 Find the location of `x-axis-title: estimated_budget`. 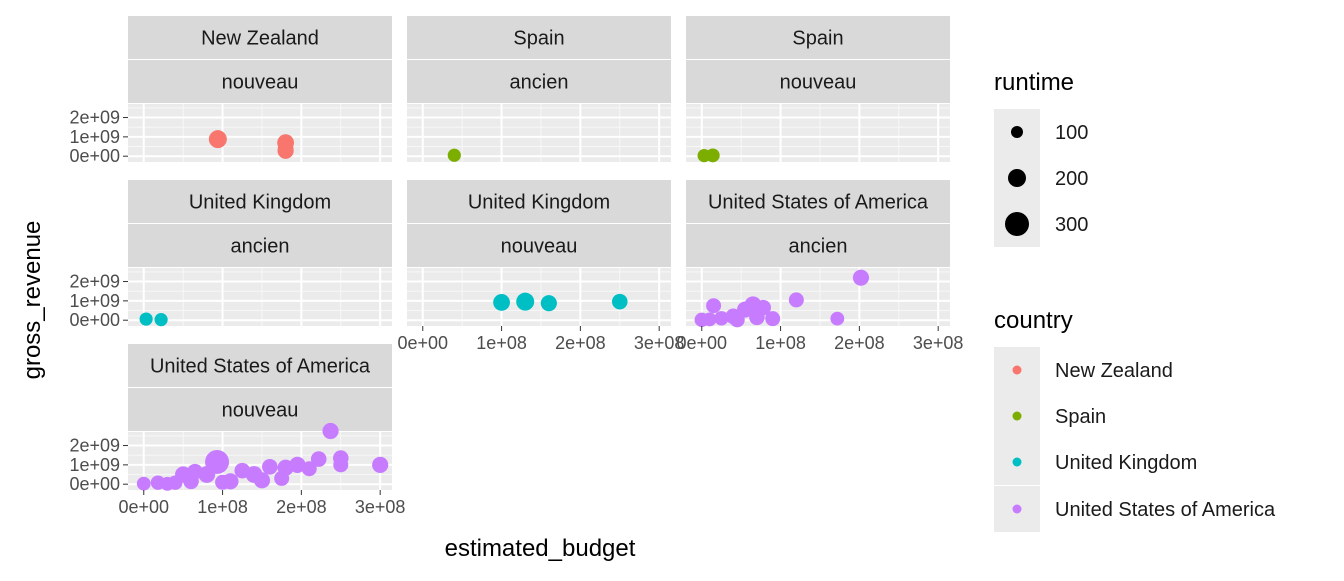

x-axis-title: estimated_budget is located at coordinates (540, 548).